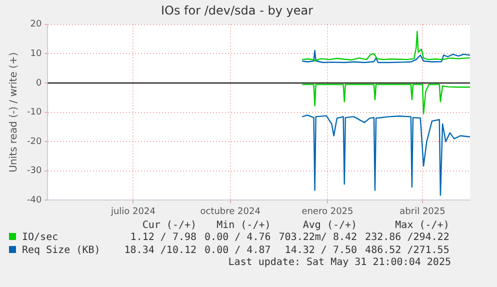  I want to click on x-tick-label: enero 2025, so click(328, 211).